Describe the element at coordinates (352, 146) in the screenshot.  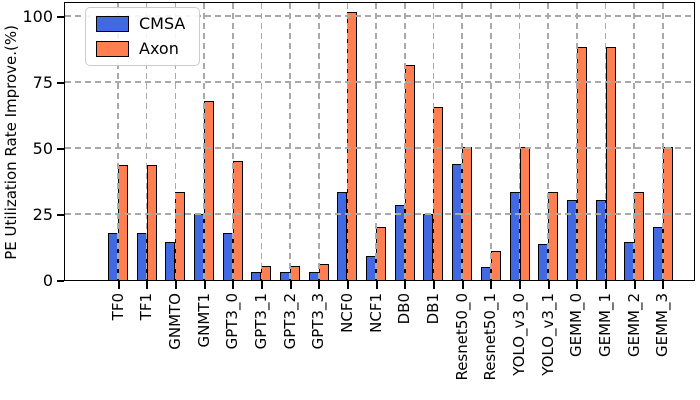
I see `bar-axon-NCF0` at that location.